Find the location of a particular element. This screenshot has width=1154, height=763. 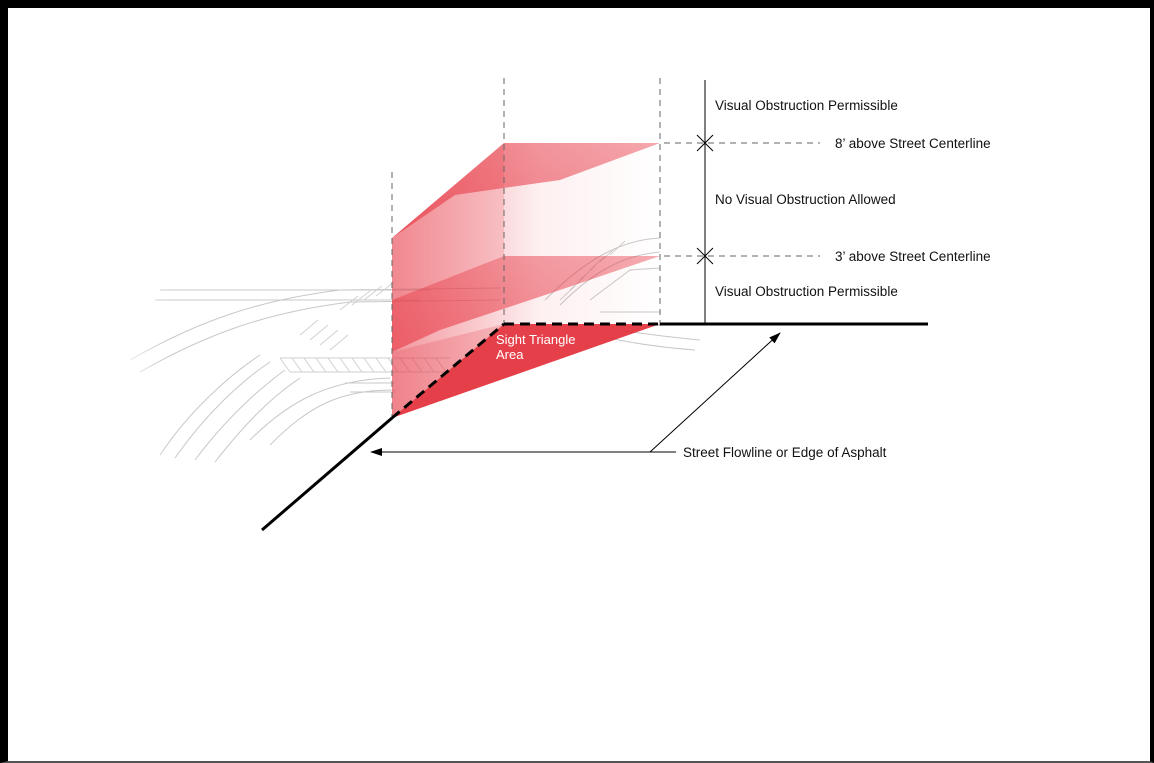

sight-triangle-area is located at coordinates (526, 371).